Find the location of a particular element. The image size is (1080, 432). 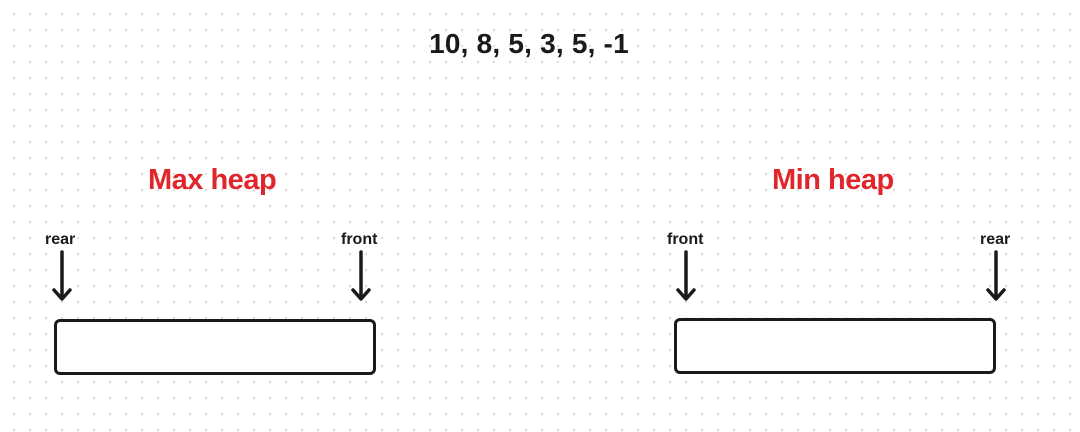

min-heap-front-label: front is located at coordinates (685, 239).